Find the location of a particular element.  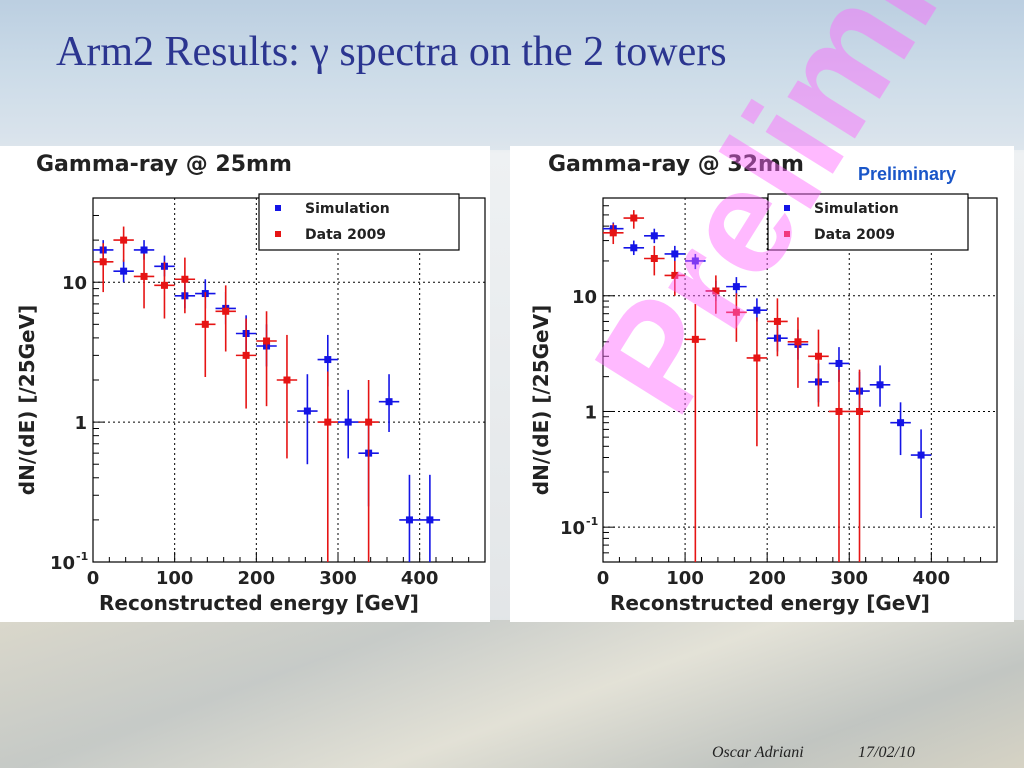

x-tick-label: 0 is located at coordinates (93, 578).